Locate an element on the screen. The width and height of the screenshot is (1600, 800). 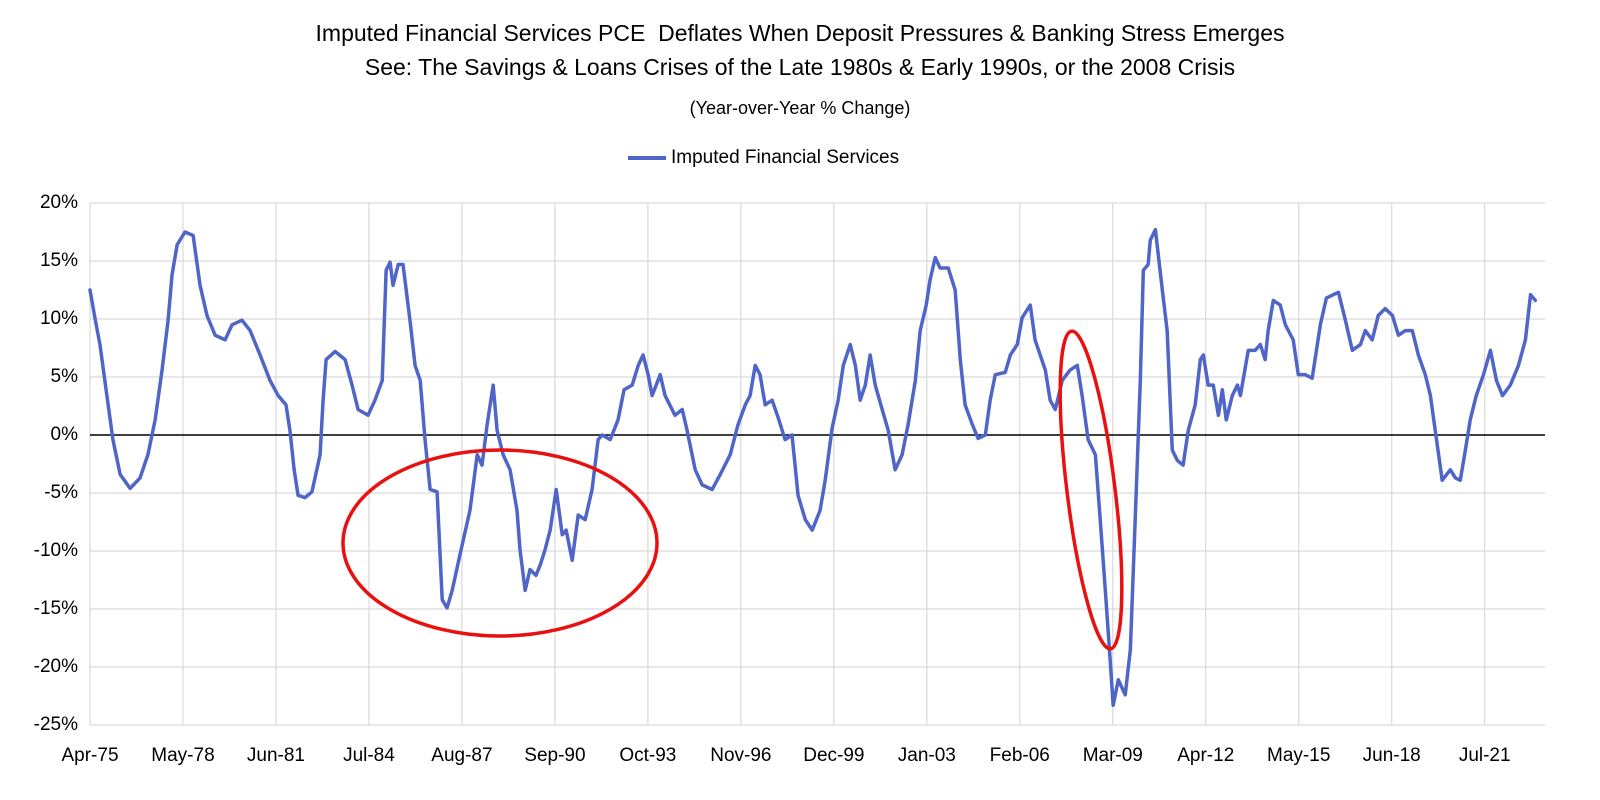
y-tick-label: -15% is located at coordinates (56, 608).